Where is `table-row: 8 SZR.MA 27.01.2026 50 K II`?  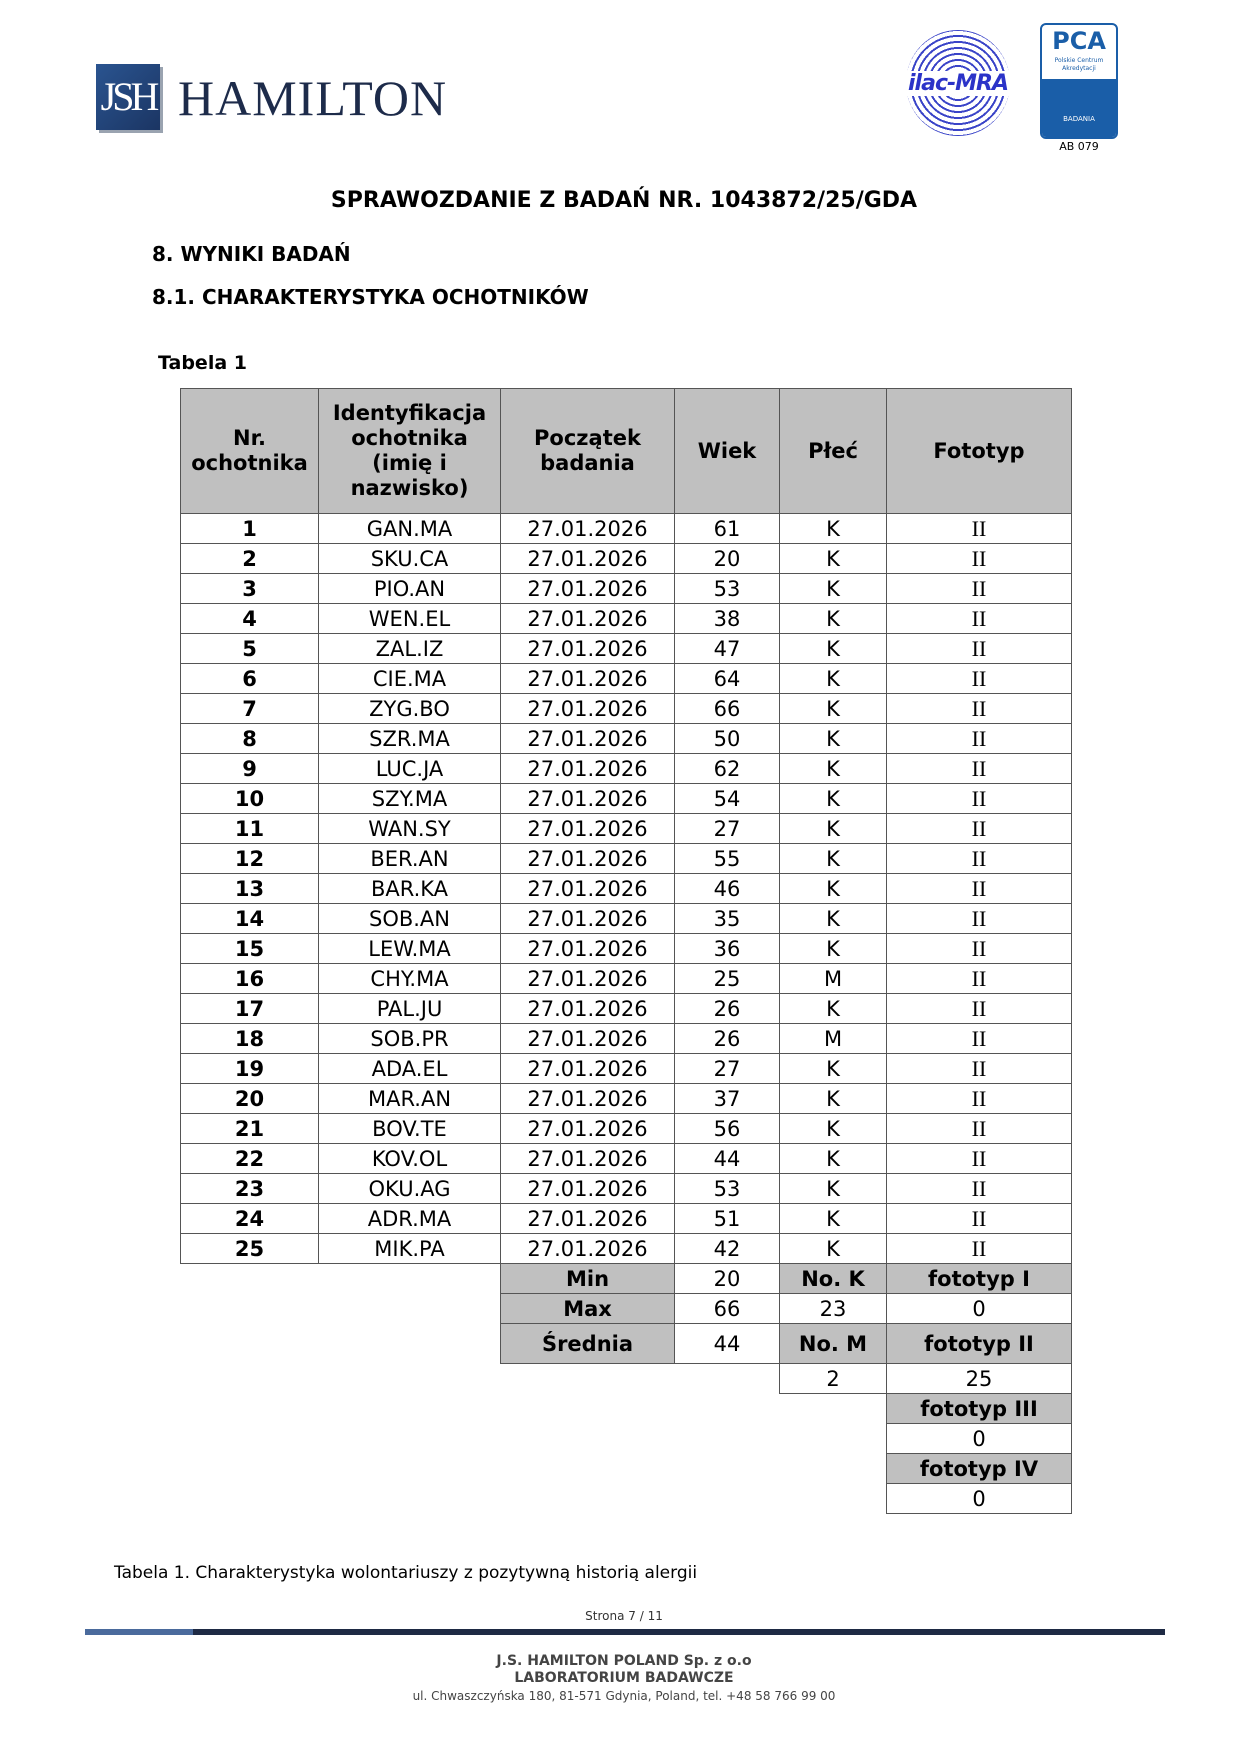 table-row: 8 SZR.MA 27.01.2026 50 K II is located at coordinates (626, 738).